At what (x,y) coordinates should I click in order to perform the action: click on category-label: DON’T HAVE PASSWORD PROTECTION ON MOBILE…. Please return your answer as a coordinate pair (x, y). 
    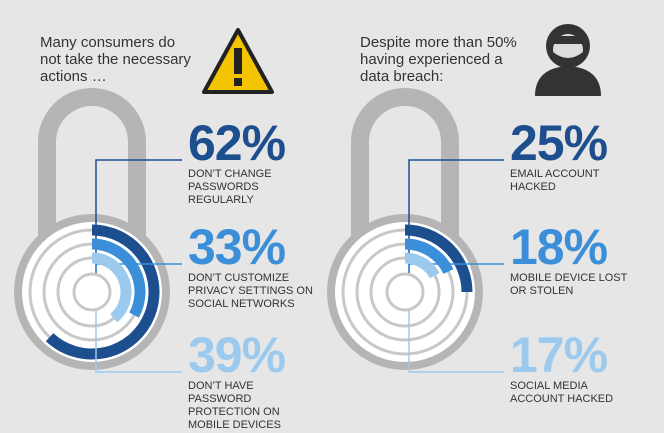
    Looking at the image, I should click on (234, 405).